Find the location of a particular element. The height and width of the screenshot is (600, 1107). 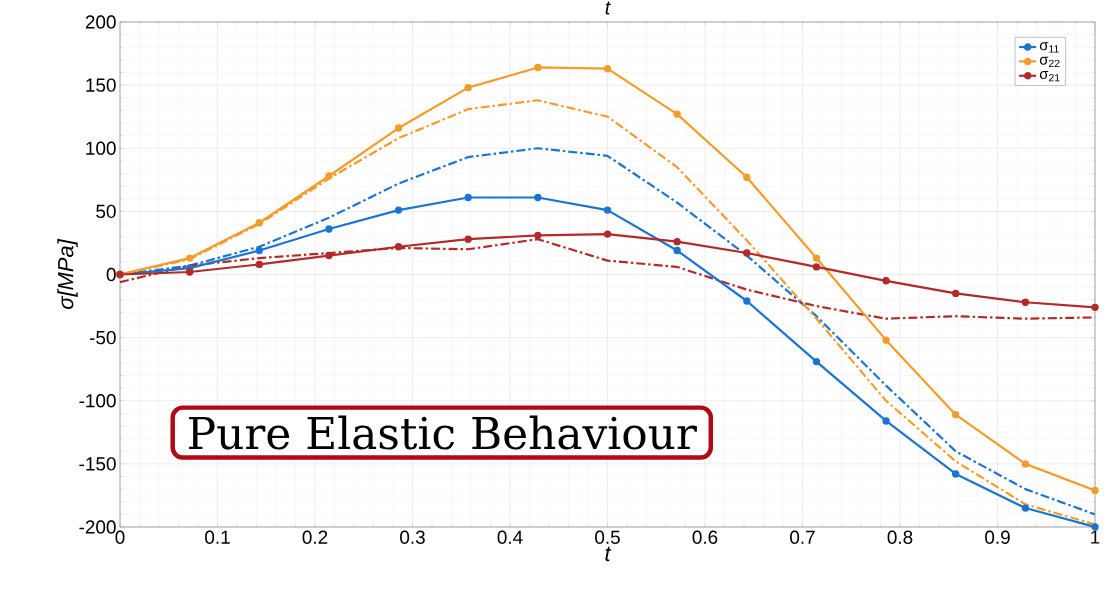

x-tick-label: 0.6 is located at coordinates (705, 537).